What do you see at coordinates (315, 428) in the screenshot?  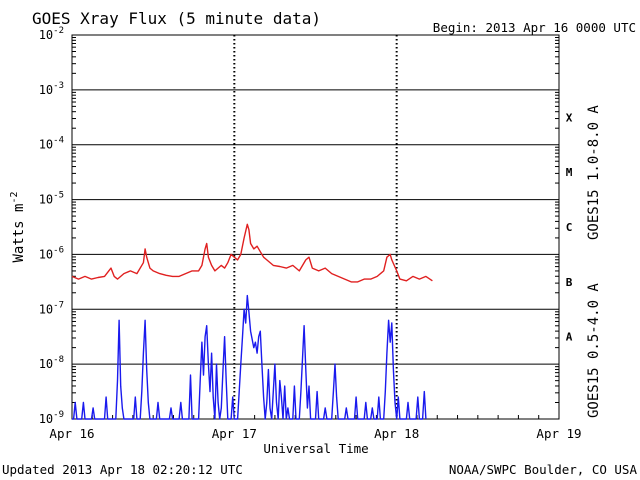 I see `x-axis: Apr 16 Apr 17 Apr 18 Apr 19` at bounding box center [315, 428].